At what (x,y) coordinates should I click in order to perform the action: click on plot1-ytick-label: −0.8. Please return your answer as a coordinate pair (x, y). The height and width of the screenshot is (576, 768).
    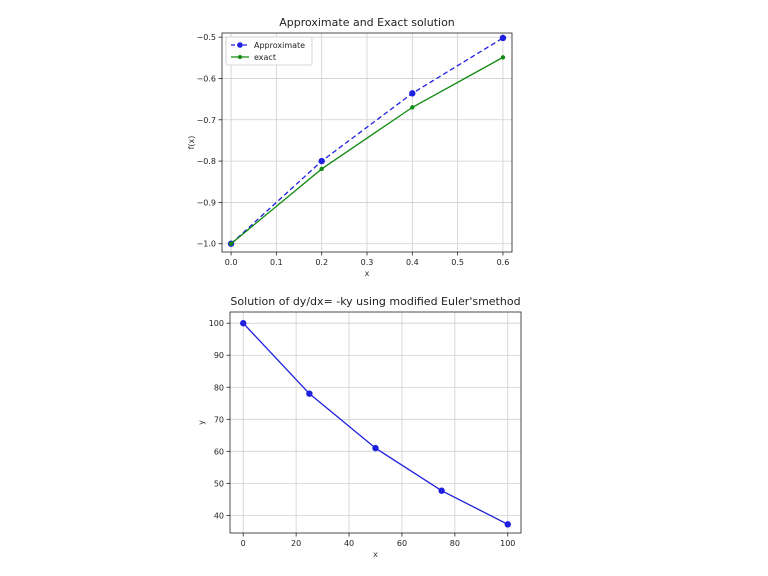
    Looking at the image, I should click on (206, 161).